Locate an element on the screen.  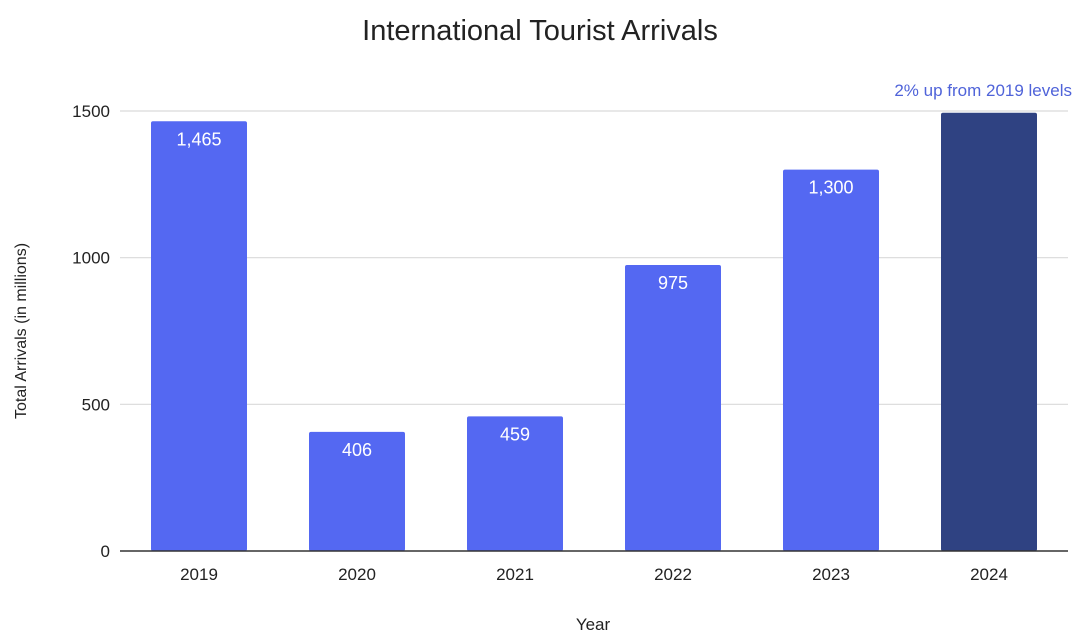
y-axis-ticks: 0 500 1000 1500 is located at coordinates (91, 331).